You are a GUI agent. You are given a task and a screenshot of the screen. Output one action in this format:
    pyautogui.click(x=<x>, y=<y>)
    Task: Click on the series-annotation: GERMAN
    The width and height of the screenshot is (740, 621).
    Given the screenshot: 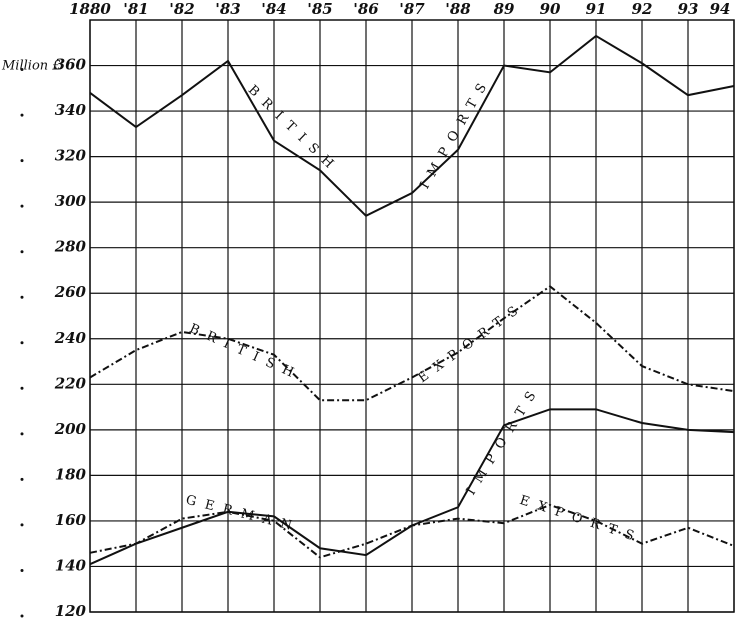 What is the action you would take?
    pyautogui.click(x=243, y=514)
    